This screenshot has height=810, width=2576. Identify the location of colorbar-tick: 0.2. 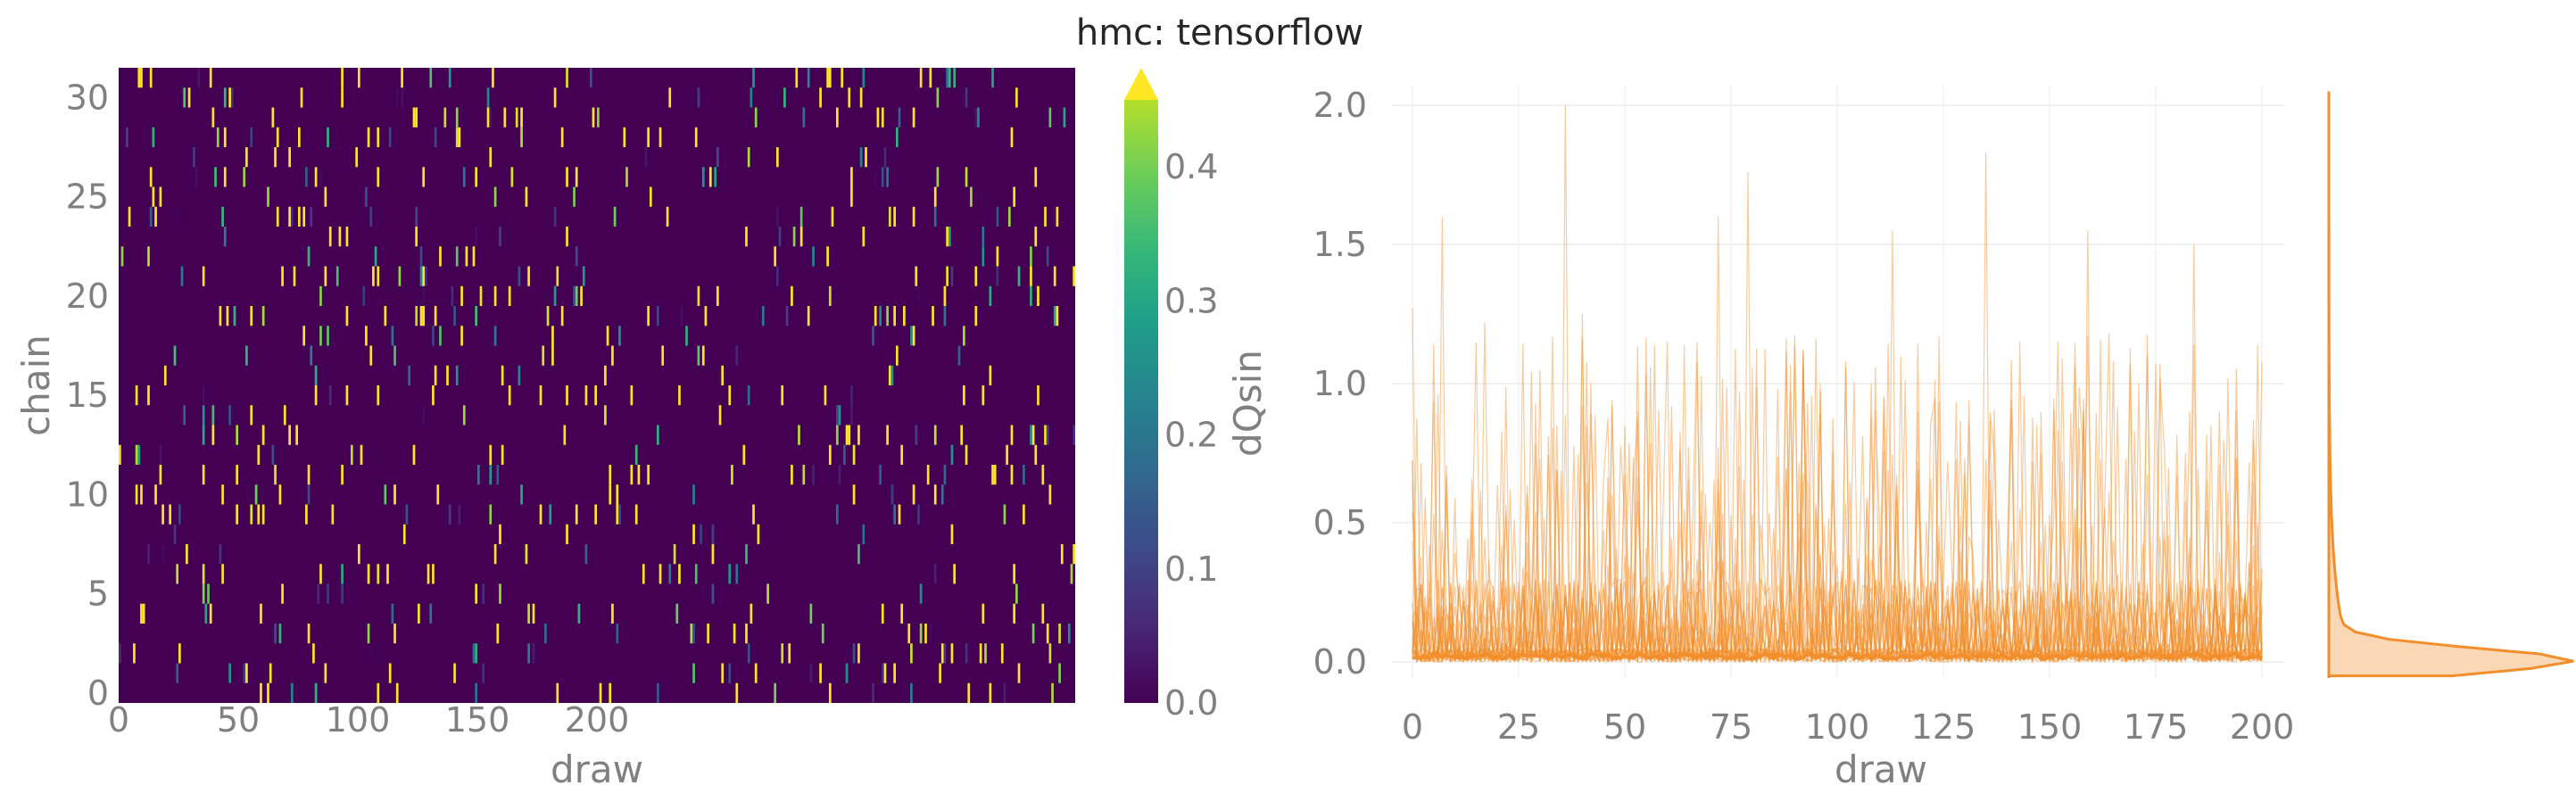
(1191, 435).